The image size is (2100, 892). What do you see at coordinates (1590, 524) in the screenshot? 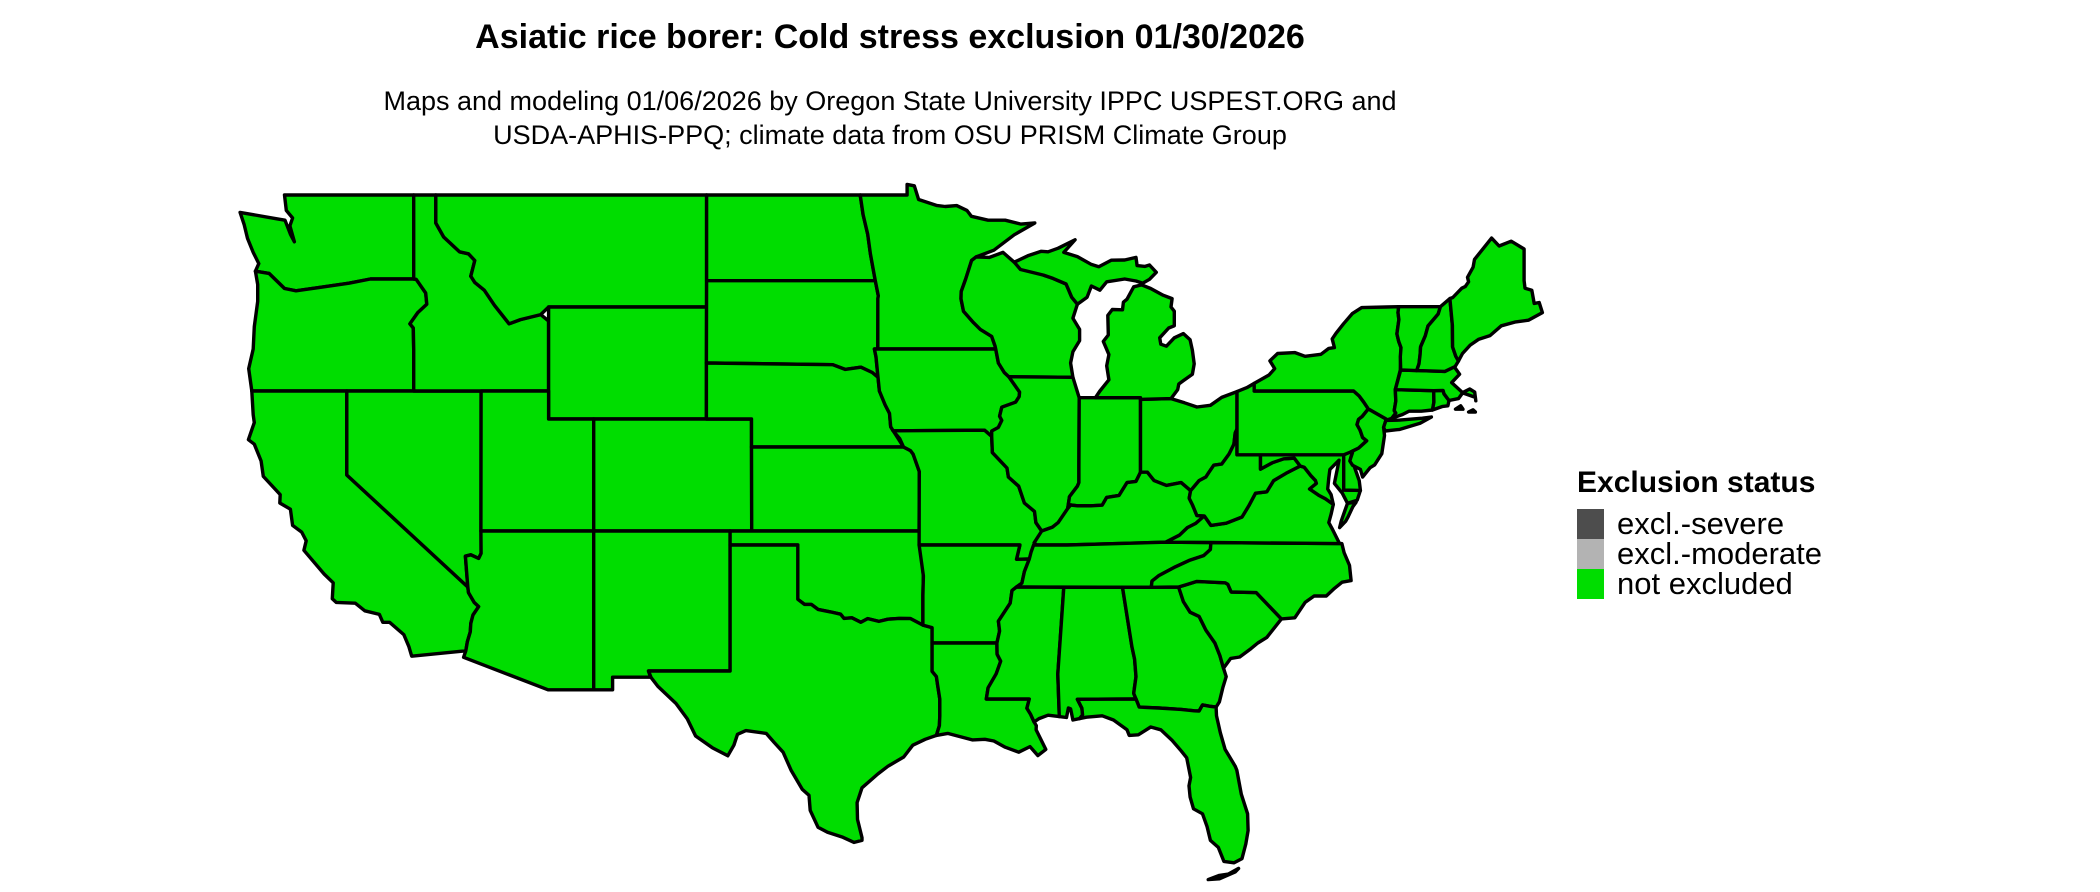
I see `legend-swatch-excl-severe` at bounding box center [1590, 524].